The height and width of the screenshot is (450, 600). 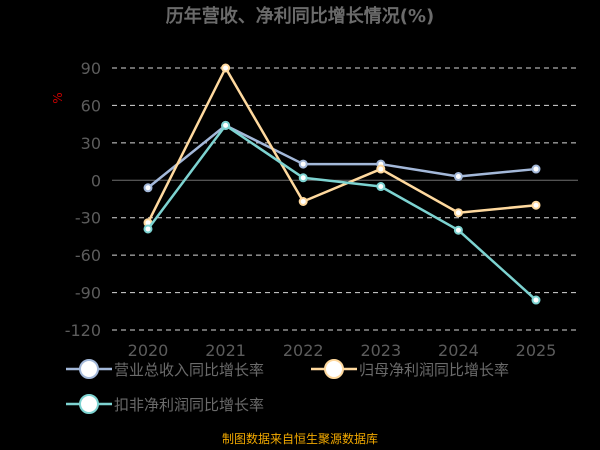 I want to click on y-tick-label: -30, so click(x=88, y=218).